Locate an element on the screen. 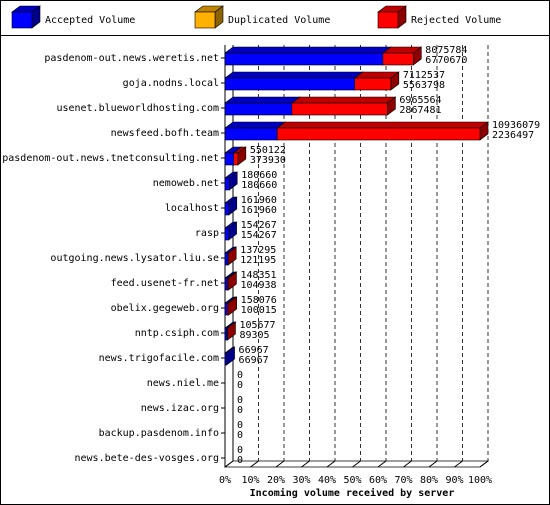 The height and width of the screenshot is (505, 550). data-label: 6770670 is located at coordinates (446, 60).